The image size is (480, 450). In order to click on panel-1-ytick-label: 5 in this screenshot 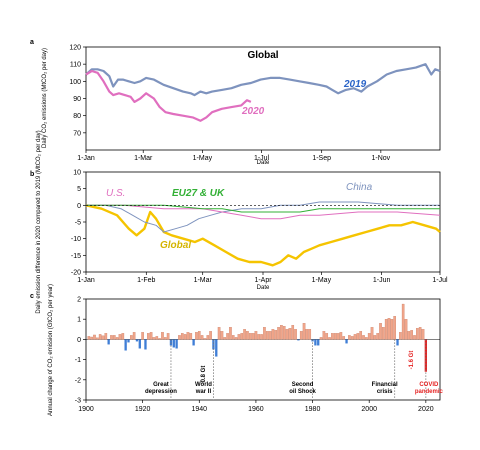, I will do `click(79, 189)`.